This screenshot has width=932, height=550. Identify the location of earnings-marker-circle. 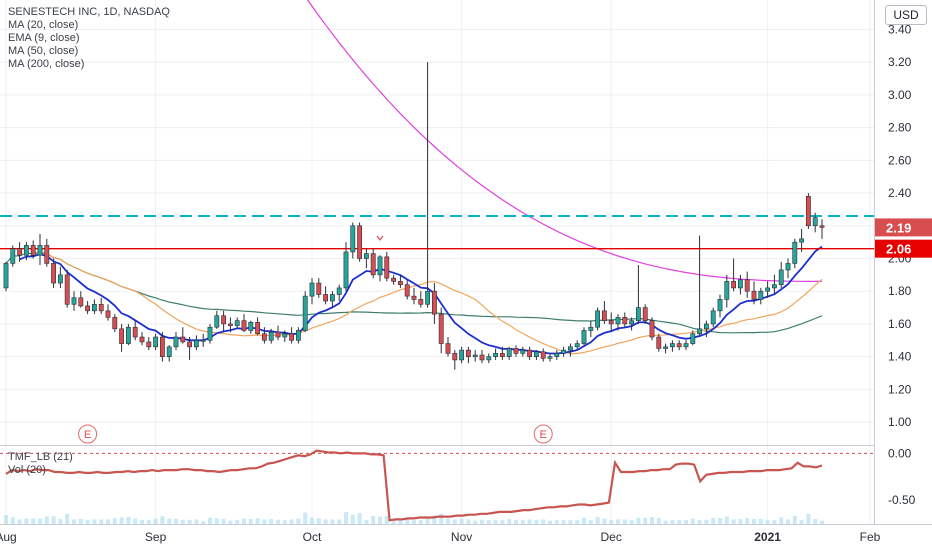
(543, 434).